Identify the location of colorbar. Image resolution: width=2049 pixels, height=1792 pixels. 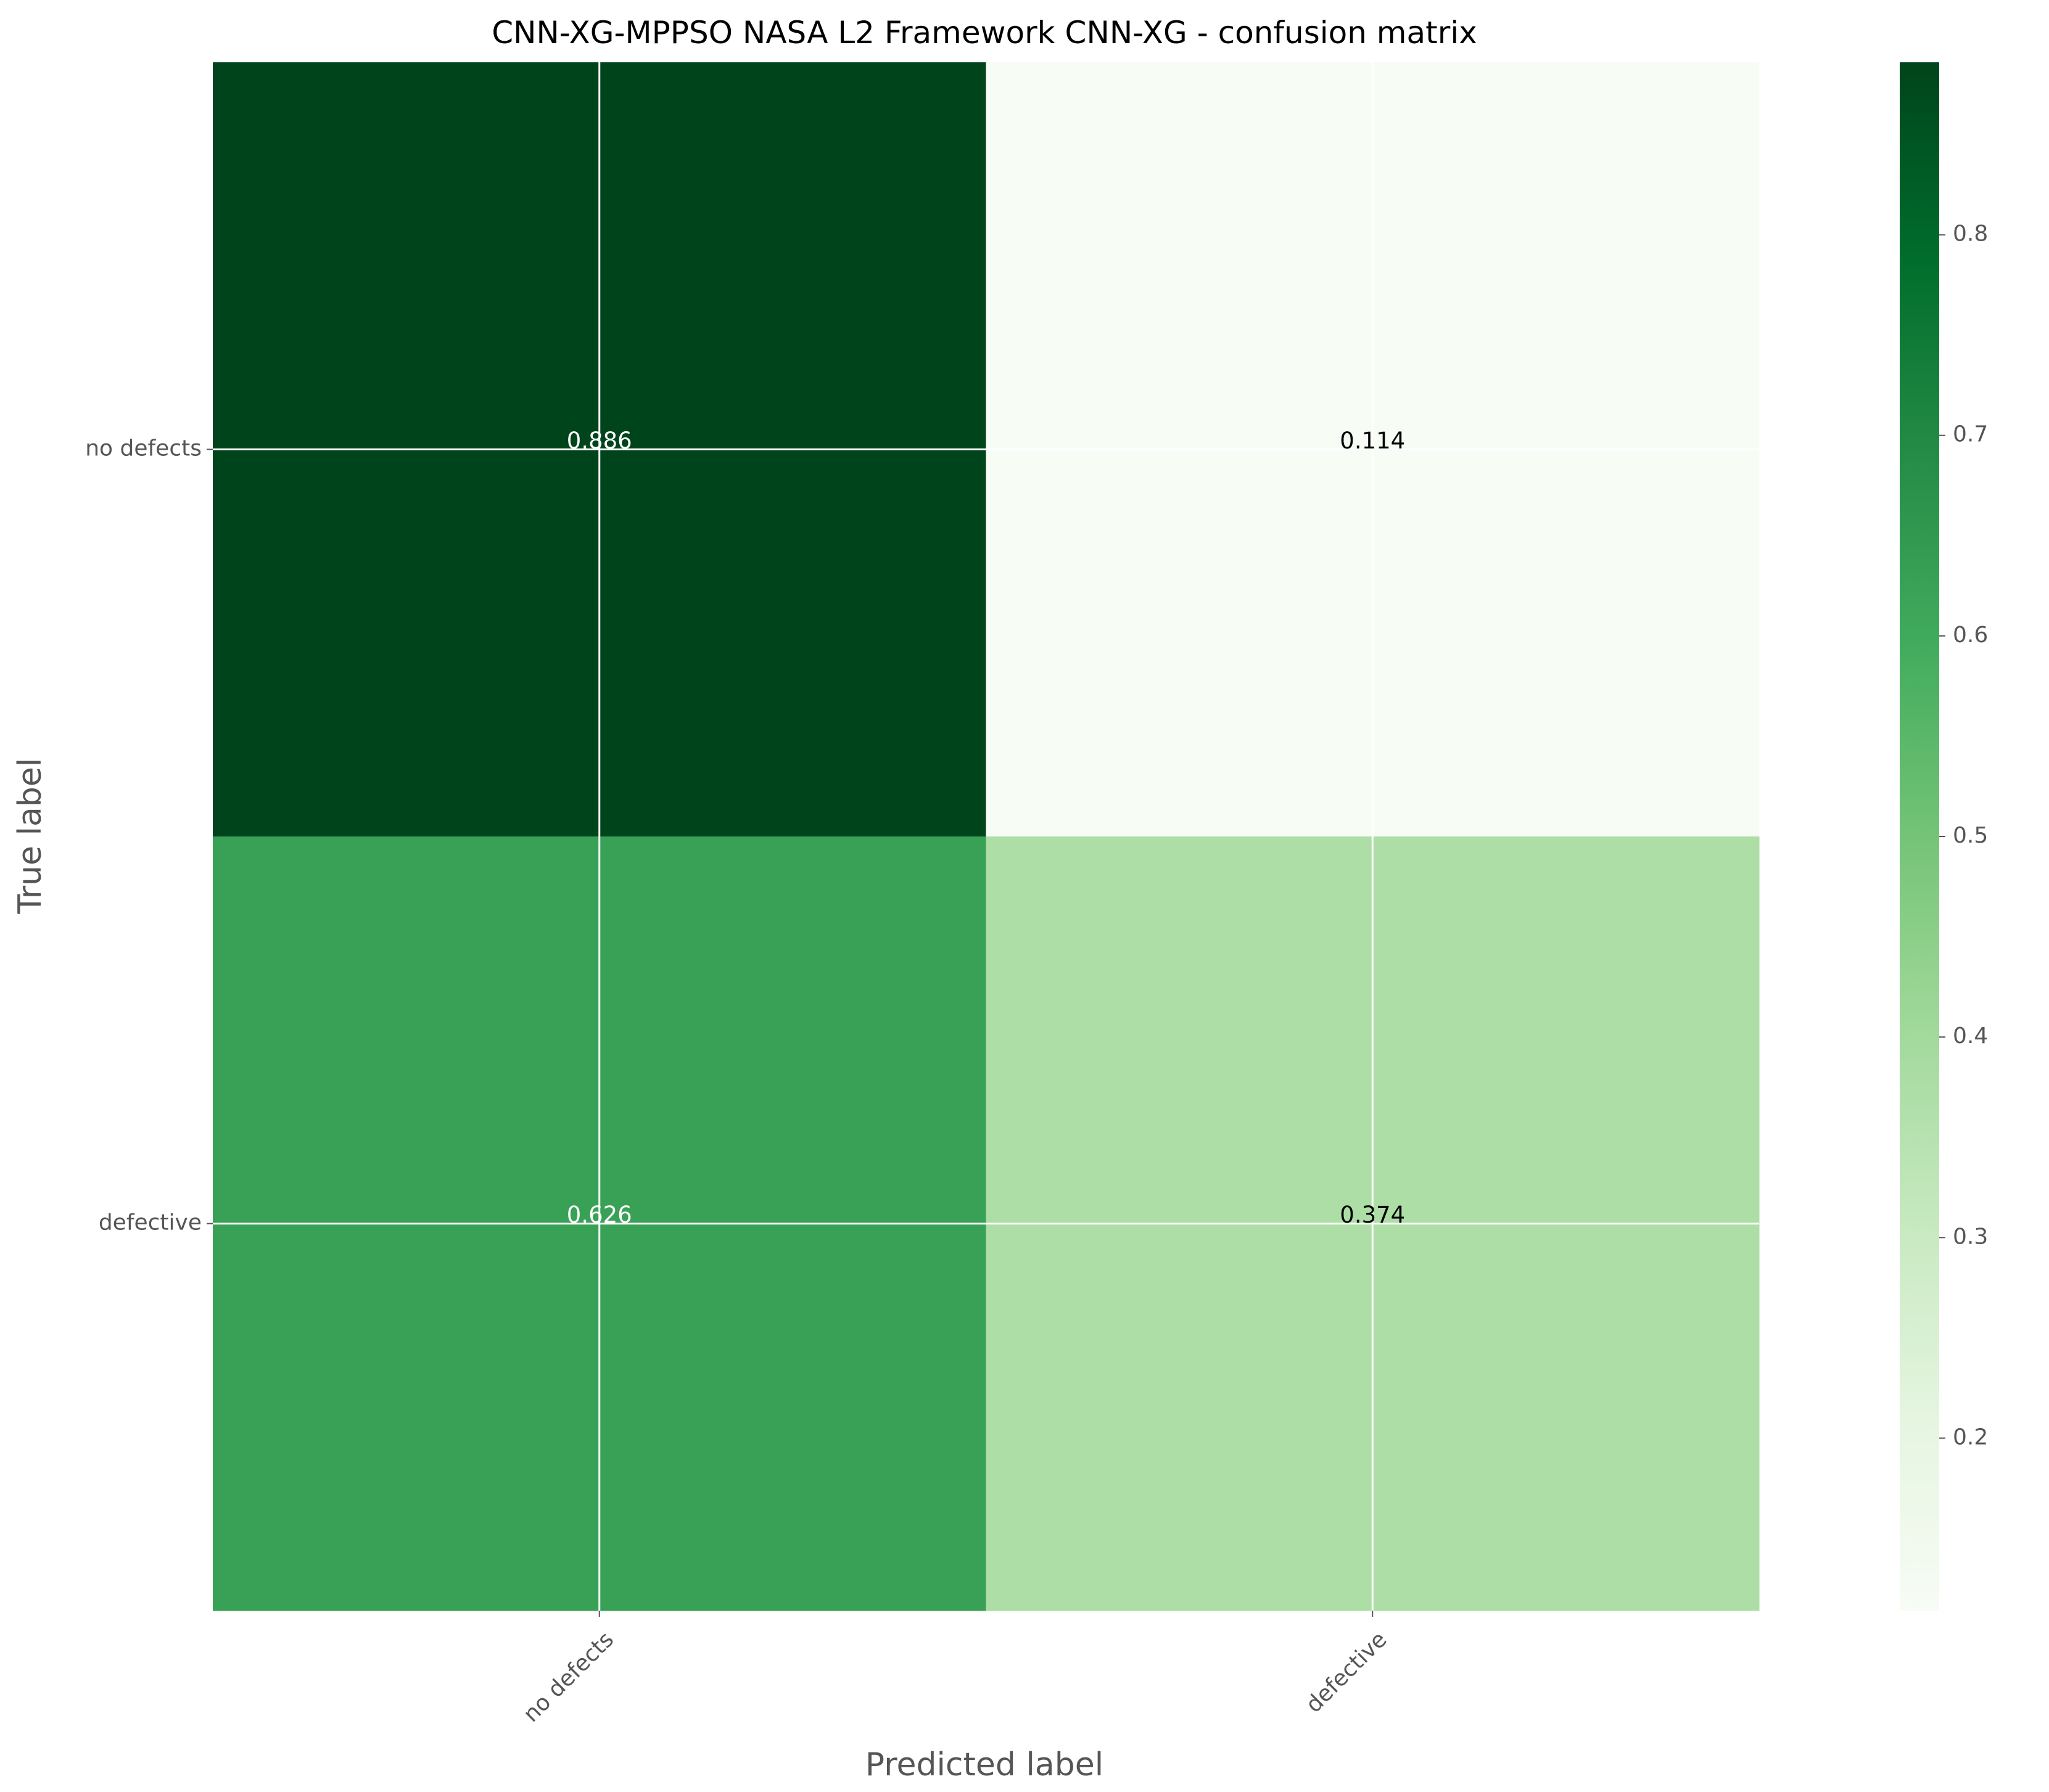
(1919, 837).